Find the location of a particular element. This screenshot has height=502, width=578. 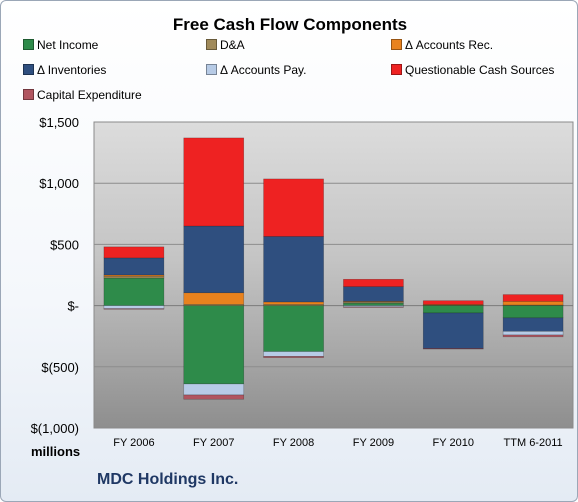

legend-label: Net Income is located at coordinates (68, 45).